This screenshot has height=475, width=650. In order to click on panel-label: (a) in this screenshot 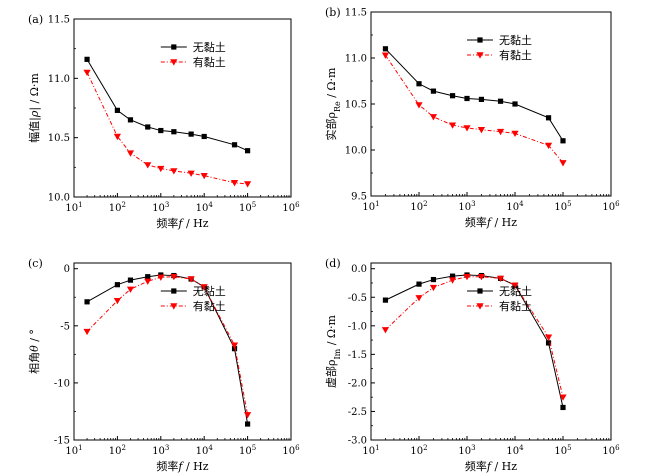, I will do `click(35, 19)`.